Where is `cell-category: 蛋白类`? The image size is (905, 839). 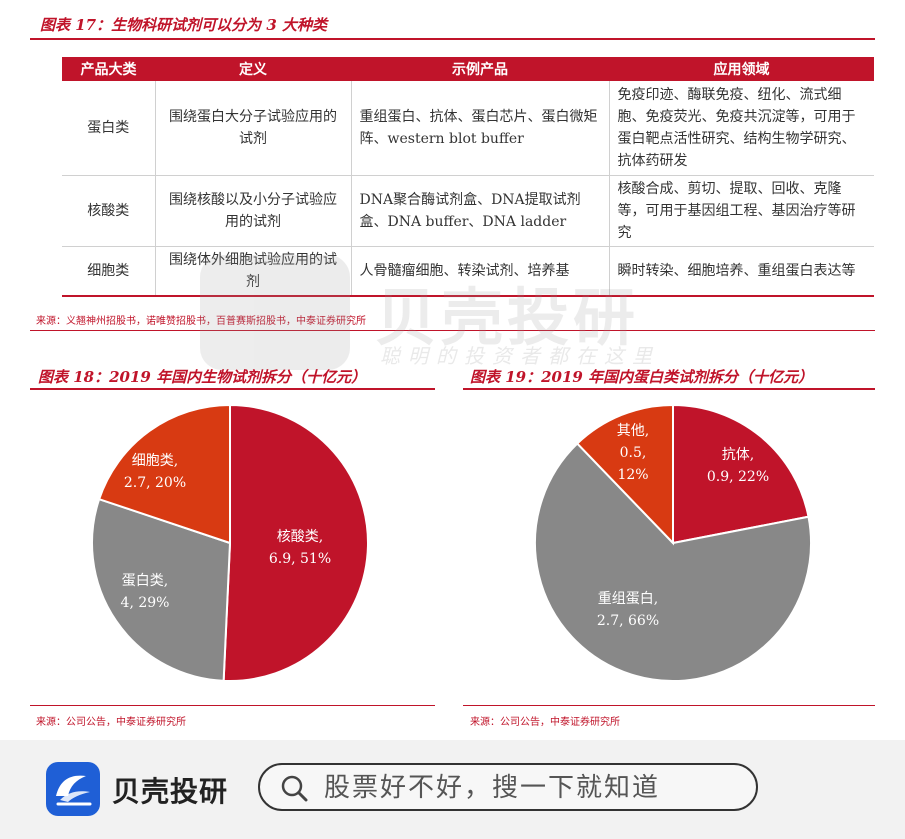 cell-category: 蛋白类 is located at coordinates (109, 128).